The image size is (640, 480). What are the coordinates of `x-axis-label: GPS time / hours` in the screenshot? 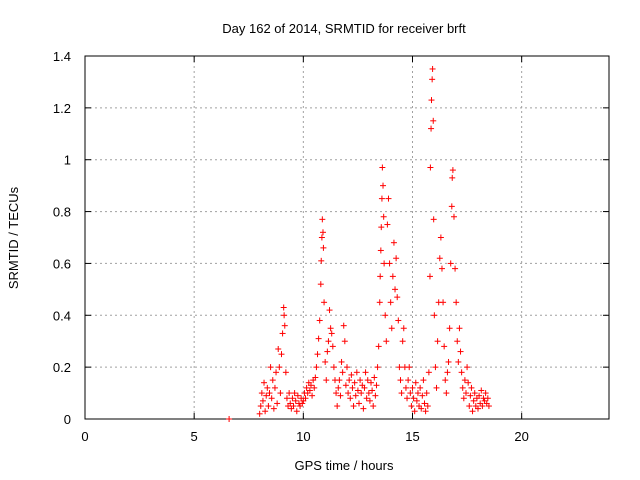 It's located at (344, 465).